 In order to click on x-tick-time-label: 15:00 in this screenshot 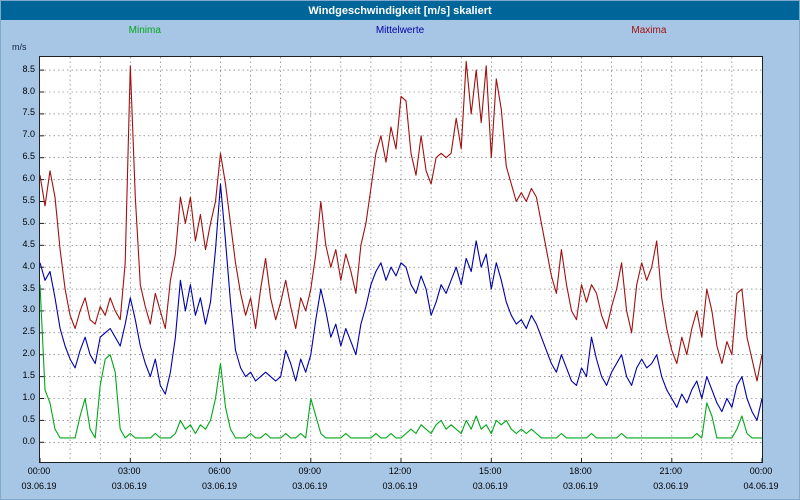, I will do `click(490, 471)`.